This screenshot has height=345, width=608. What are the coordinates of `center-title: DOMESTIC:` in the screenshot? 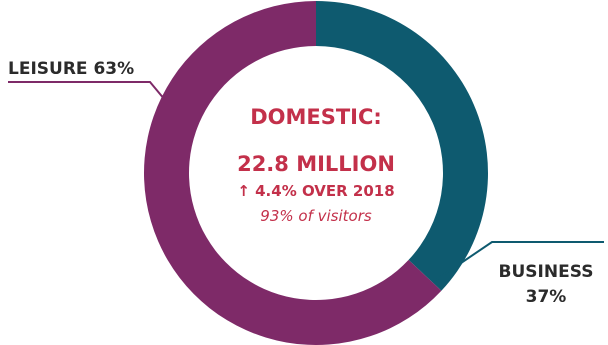 It's located at (316, 117).